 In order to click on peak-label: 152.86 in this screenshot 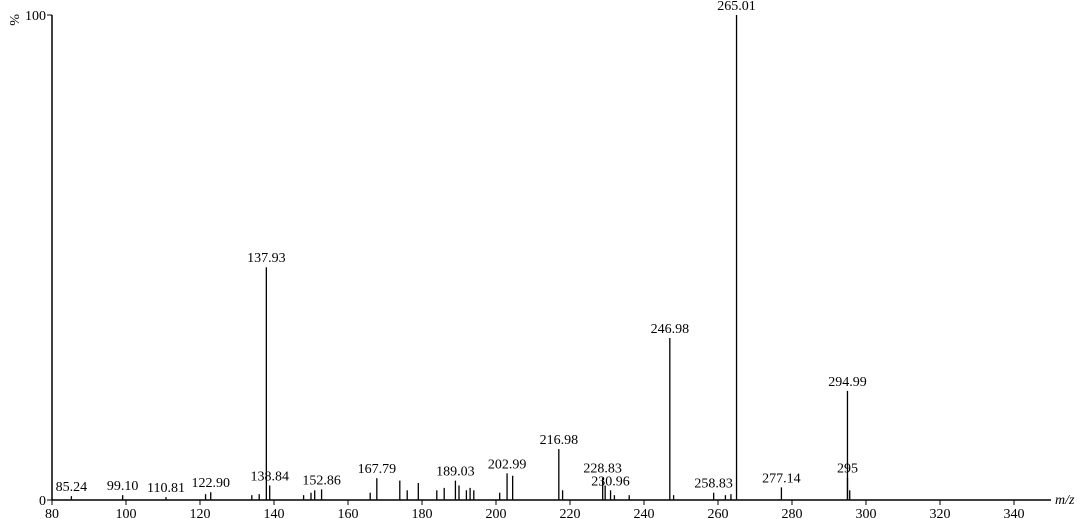, I will do `click(321, 480)`.